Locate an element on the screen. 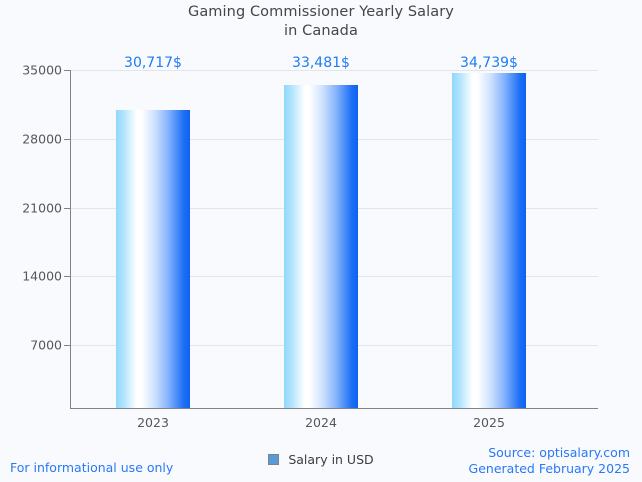  chart-title-line-1: Gaming Commissioner Yearly Salary is located at coordinates (320, 12).